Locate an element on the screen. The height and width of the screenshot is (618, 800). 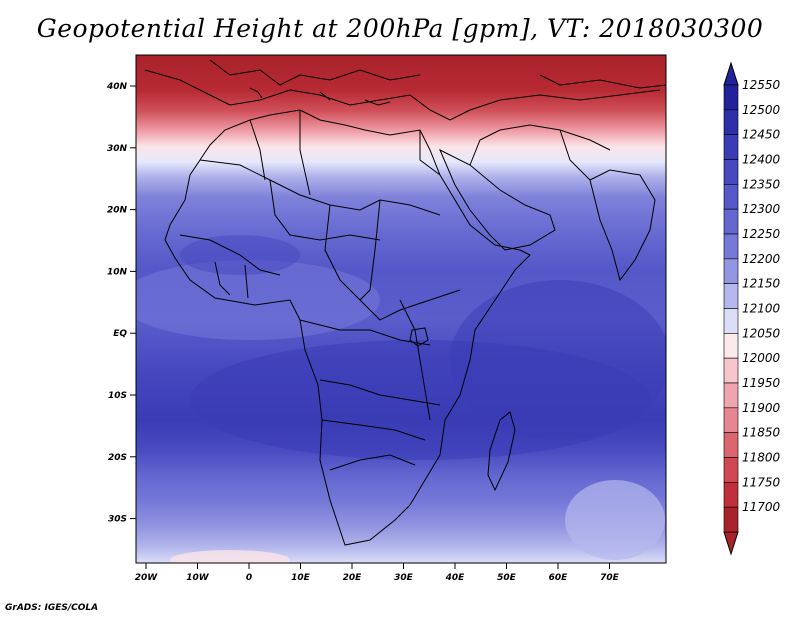
colorbar-label: 12050 is located at coordinates (761, 333).